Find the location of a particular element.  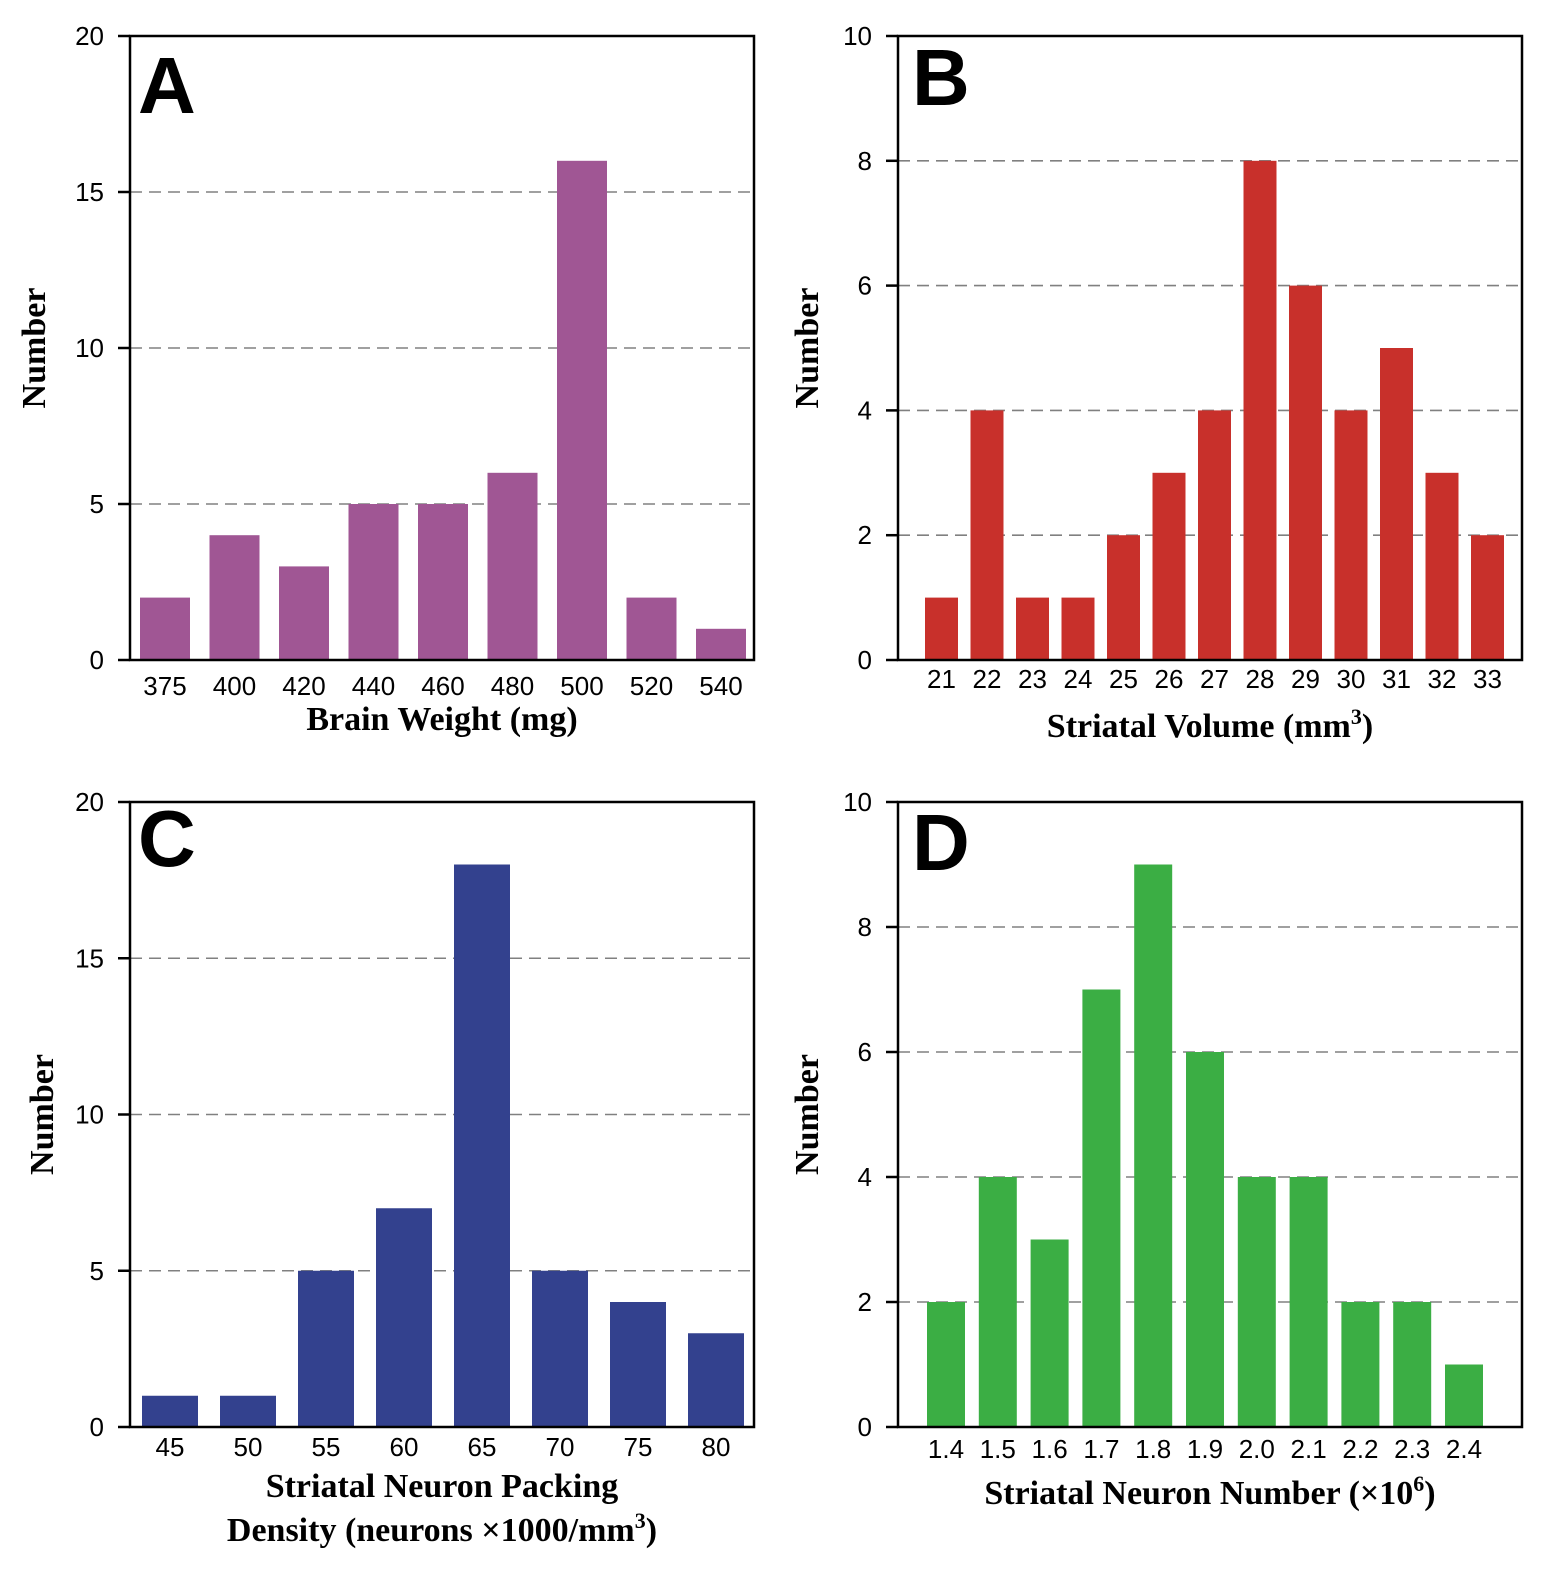

x-tick-label: 27 is located at coordinates (1214, 679).